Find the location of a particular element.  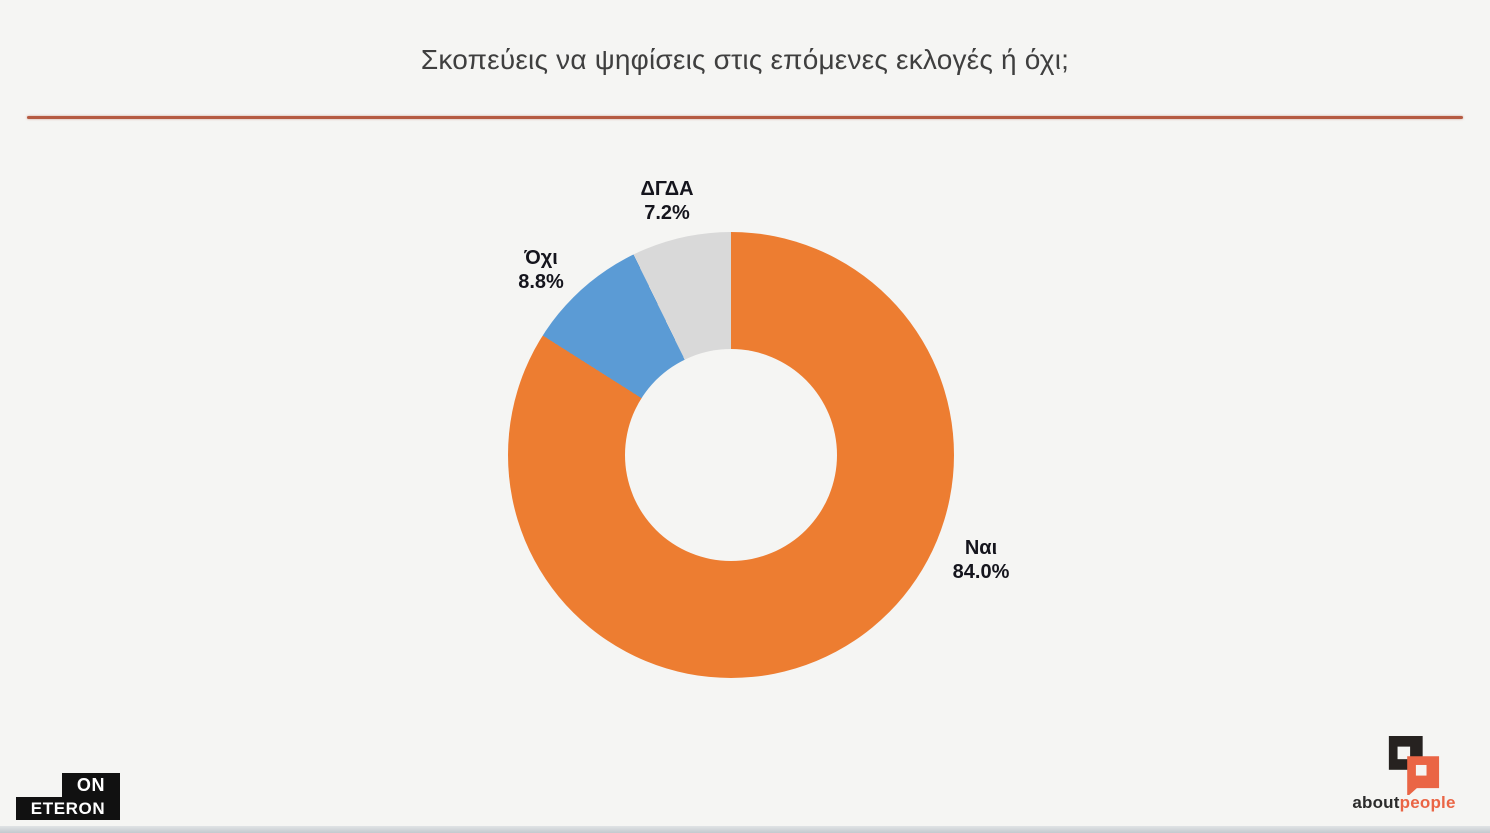

aboutpeople-logo: aboutpeople is located at coordinates (1404, 773).